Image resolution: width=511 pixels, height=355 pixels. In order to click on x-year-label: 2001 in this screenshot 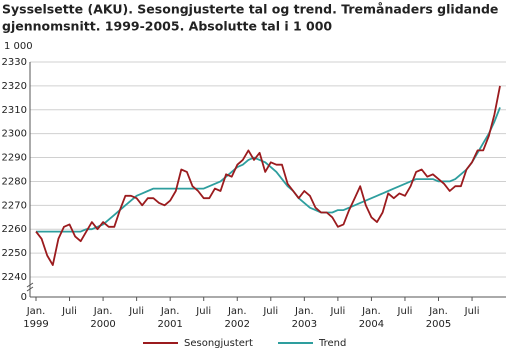, I will do `click(169, 324)`.